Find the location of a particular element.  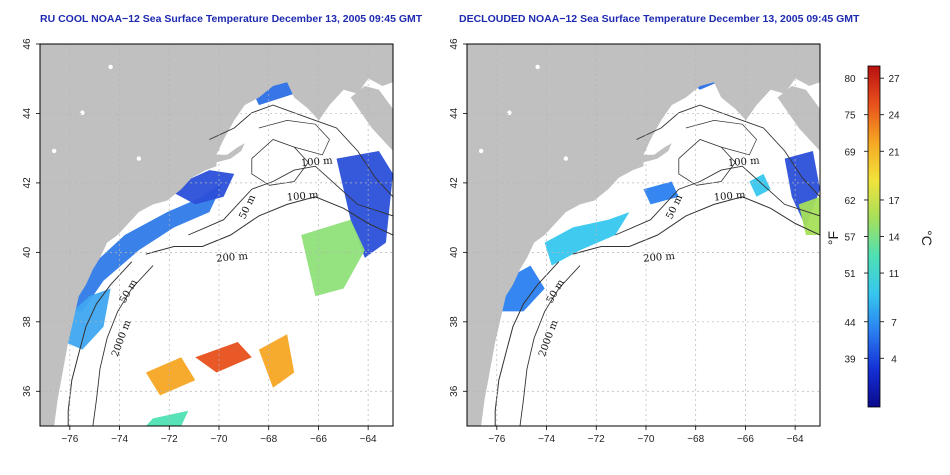

celsius-unit-label: °C is located at coordinates (927, 238).